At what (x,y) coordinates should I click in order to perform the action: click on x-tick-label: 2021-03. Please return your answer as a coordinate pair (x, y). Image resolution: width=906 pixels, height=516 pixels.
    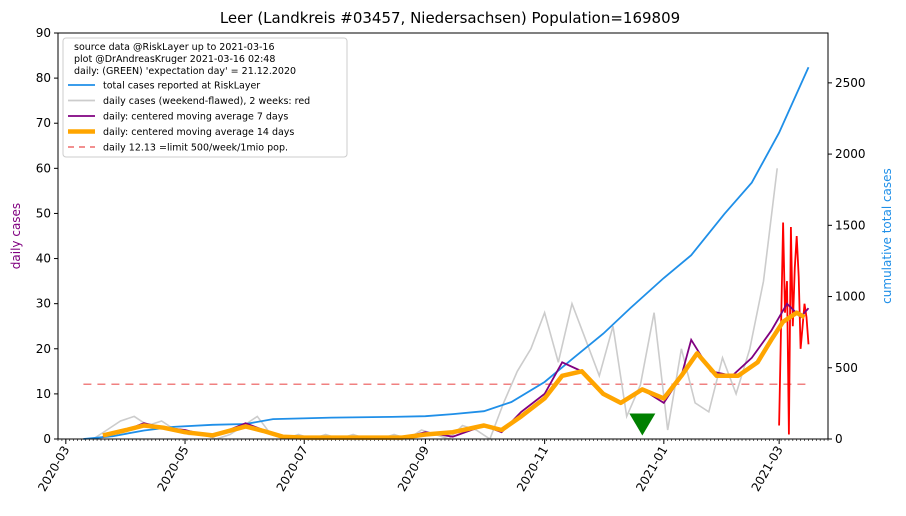
    Looking at the image, I should click on (767, 469).